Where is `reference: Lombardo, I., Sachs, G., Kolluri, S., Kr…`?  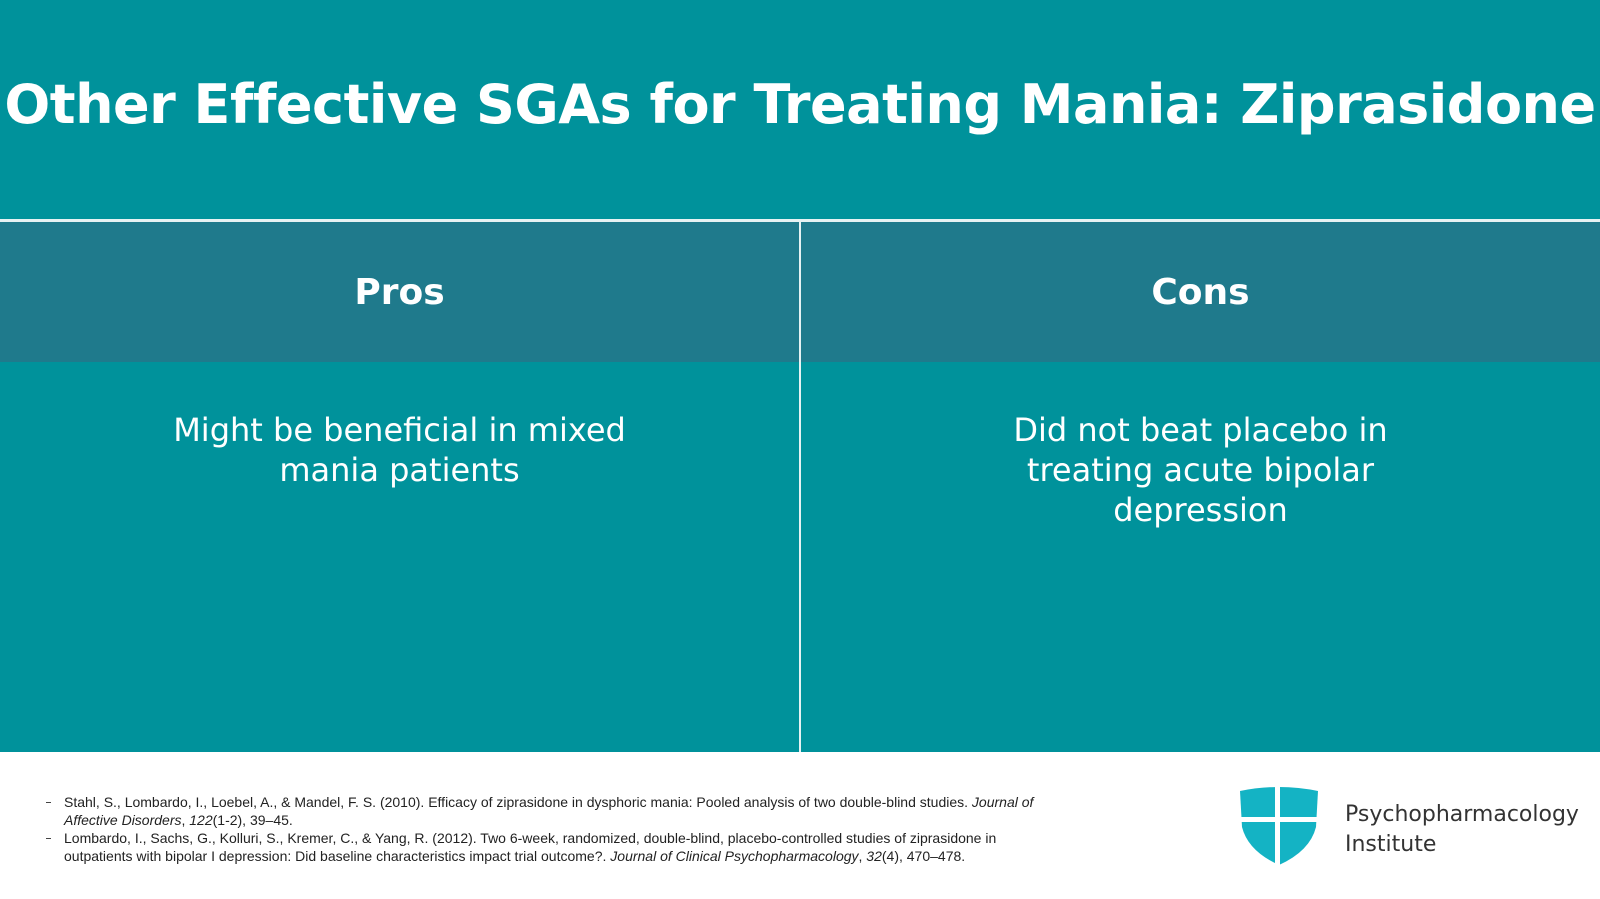
reference: Lombardo, I., Sachs, G., Kolluri, S., Kr… is located at coordinates (554, 847).